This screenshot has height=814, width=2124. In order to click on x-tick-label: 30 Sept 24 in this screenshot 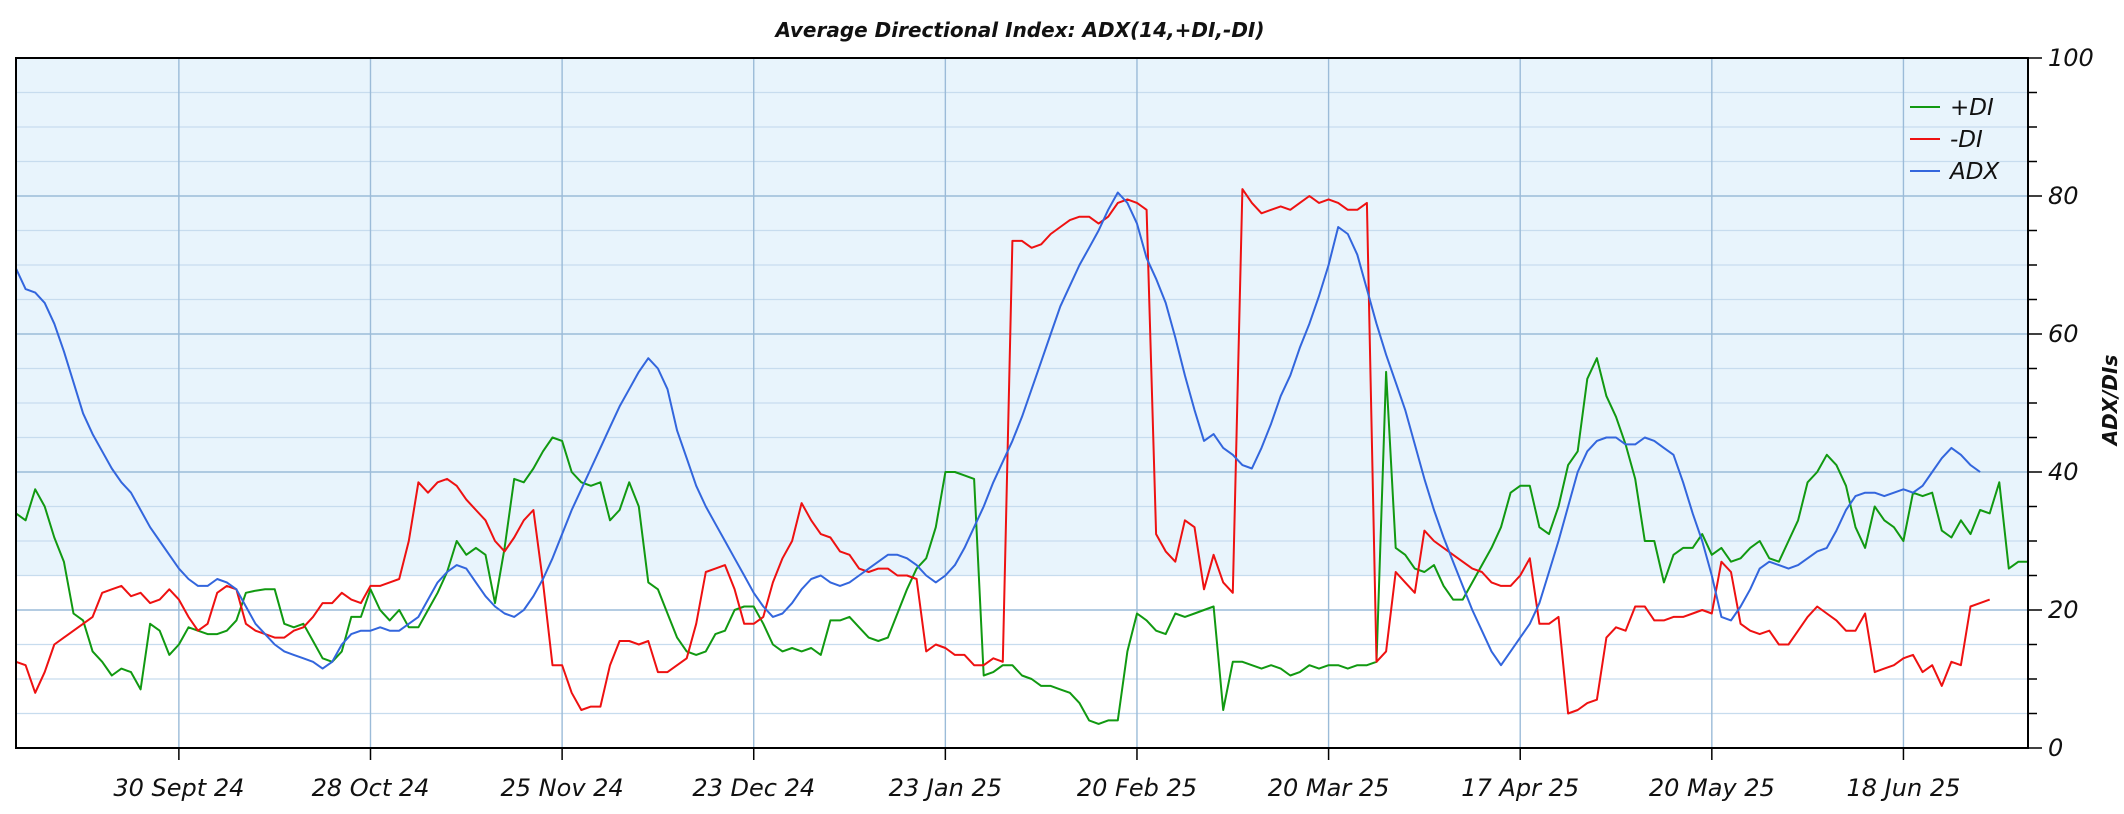, I will do `click(178, 788)`.